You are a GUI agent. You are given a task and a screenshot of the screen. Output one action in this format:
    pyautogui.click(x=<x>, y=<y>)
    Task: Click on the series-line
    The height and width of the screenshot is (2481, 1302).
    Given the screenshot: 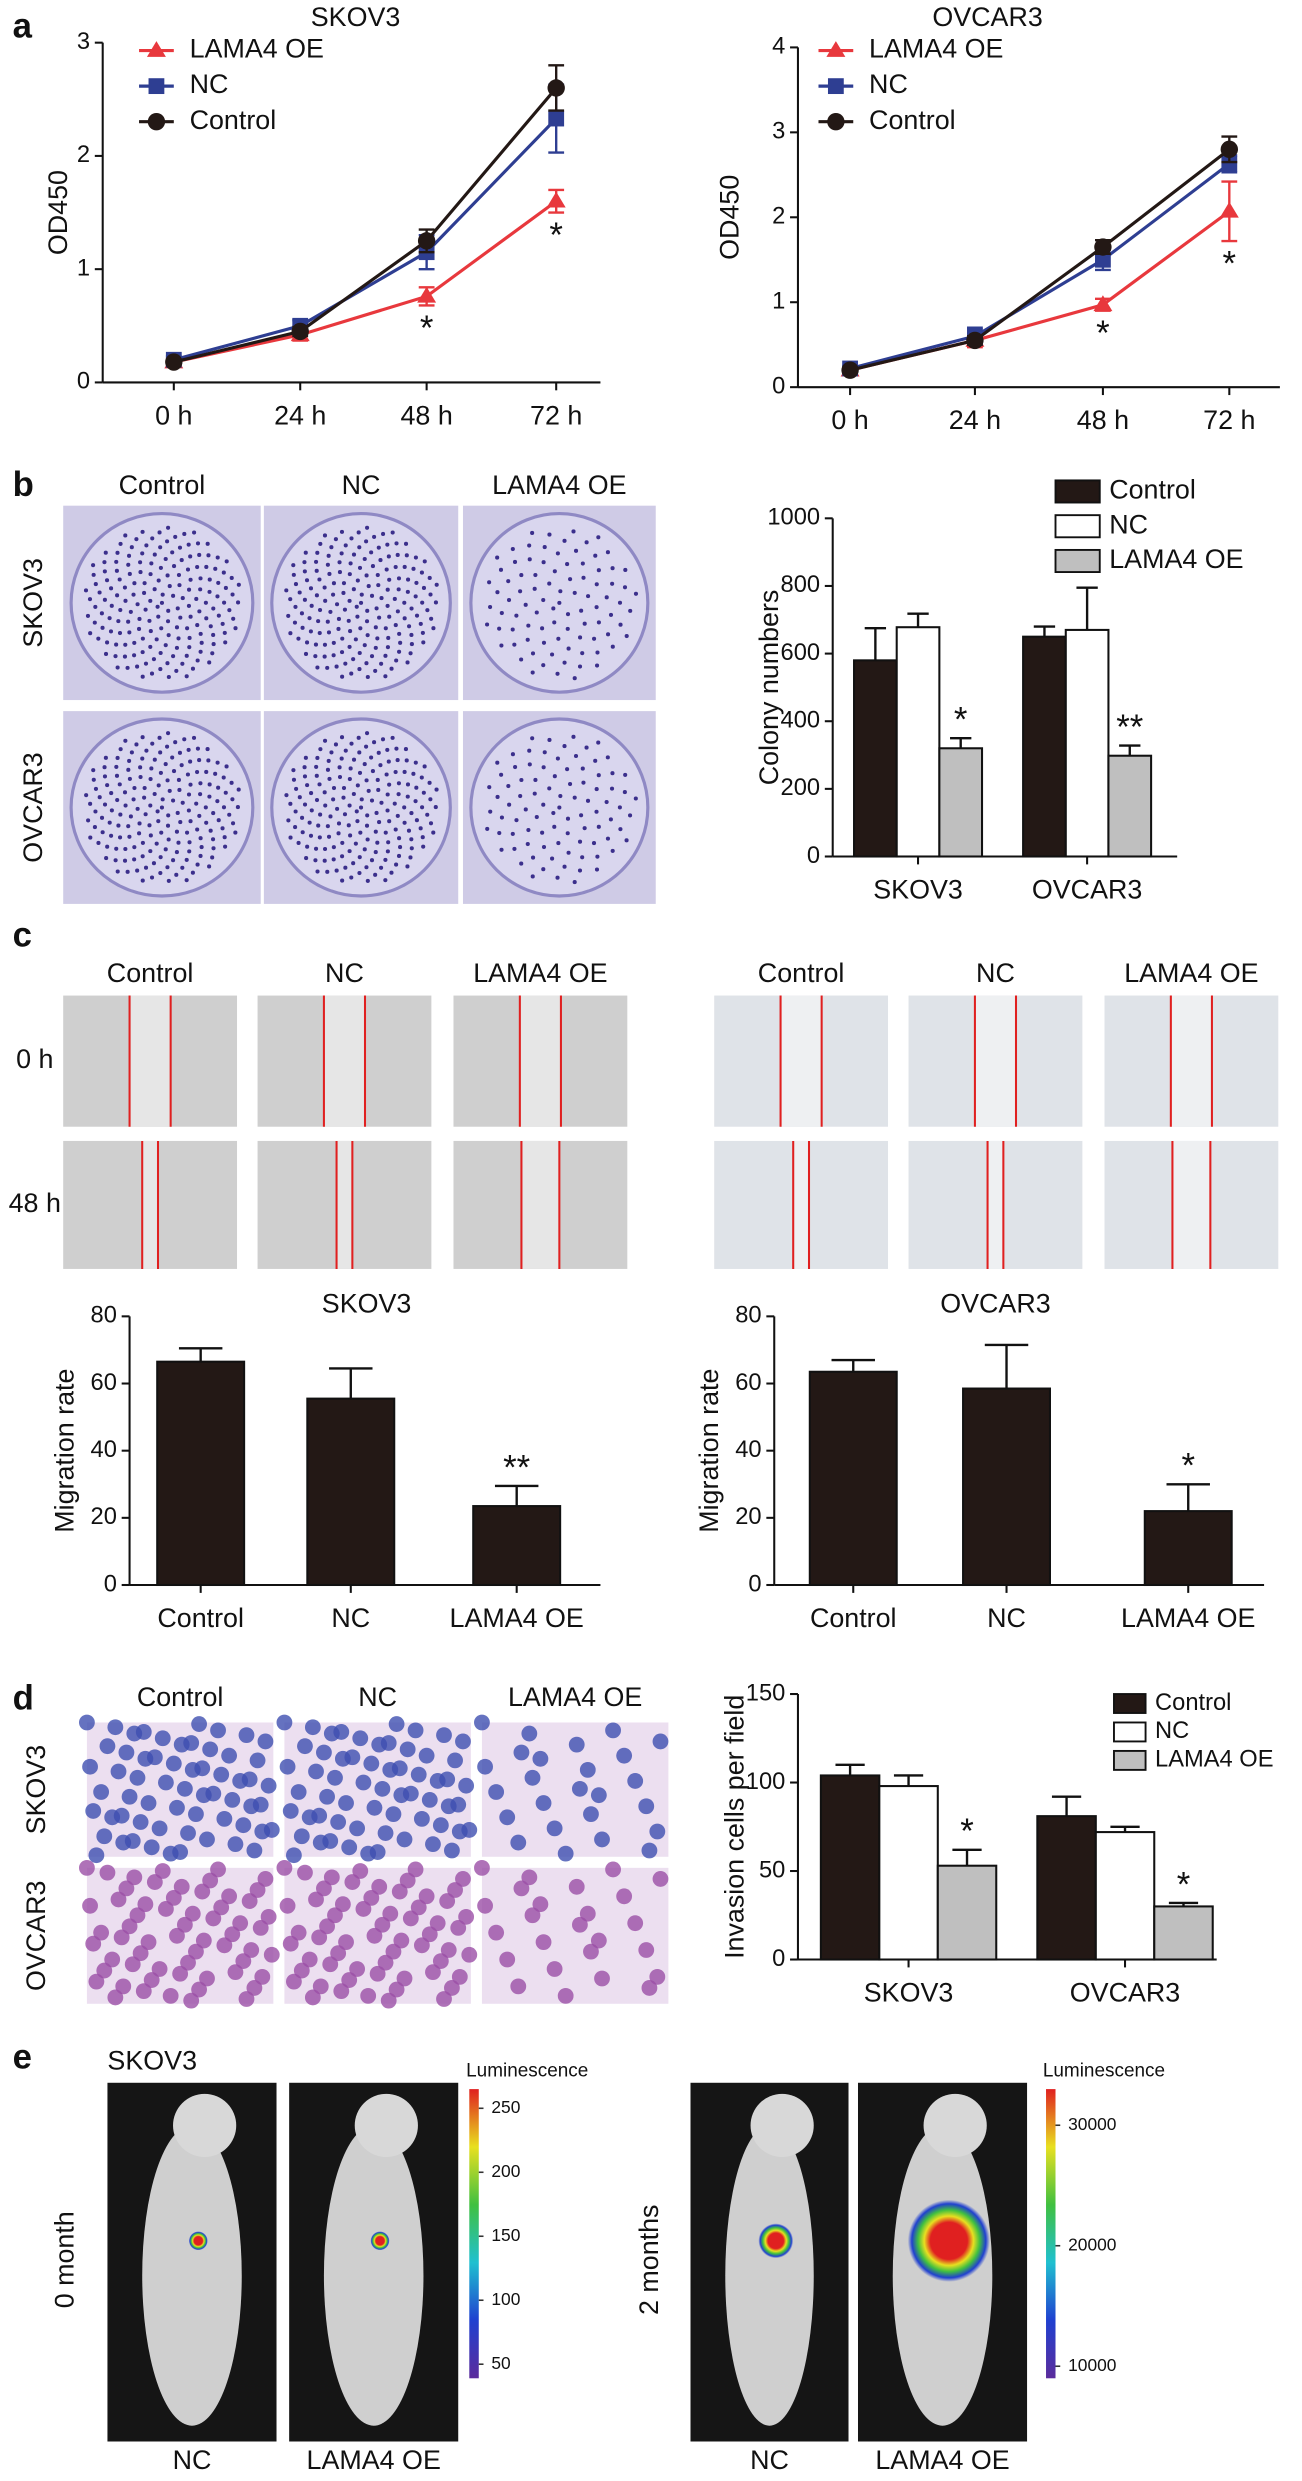 What is the action you would take?
    pyautogui.click(x=365, y=281)
    